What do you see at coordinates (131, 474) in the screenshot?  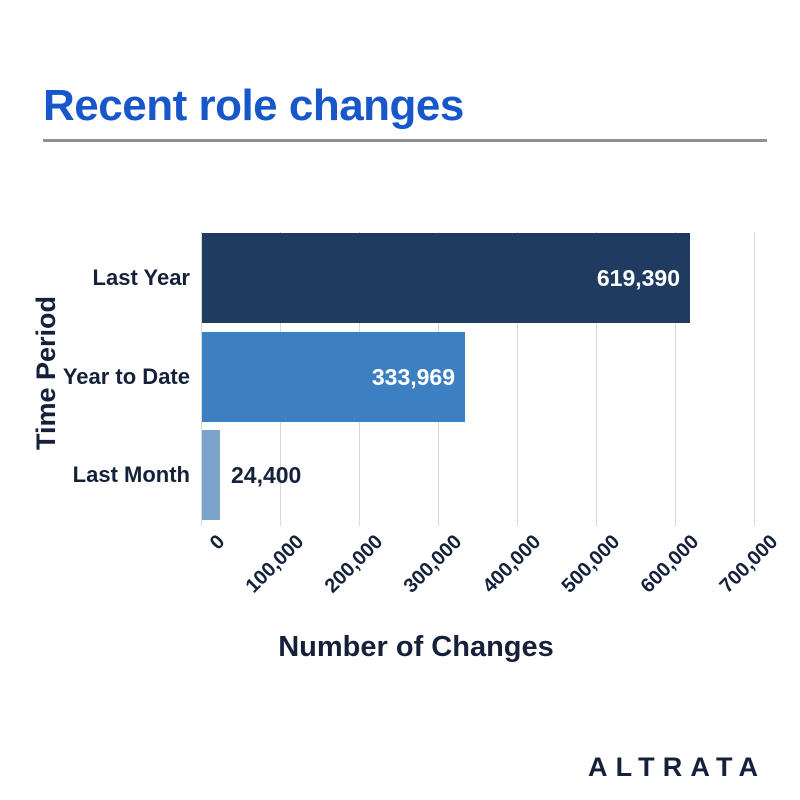 I see `category-label: Last Month` at bounding box center [131, 474].